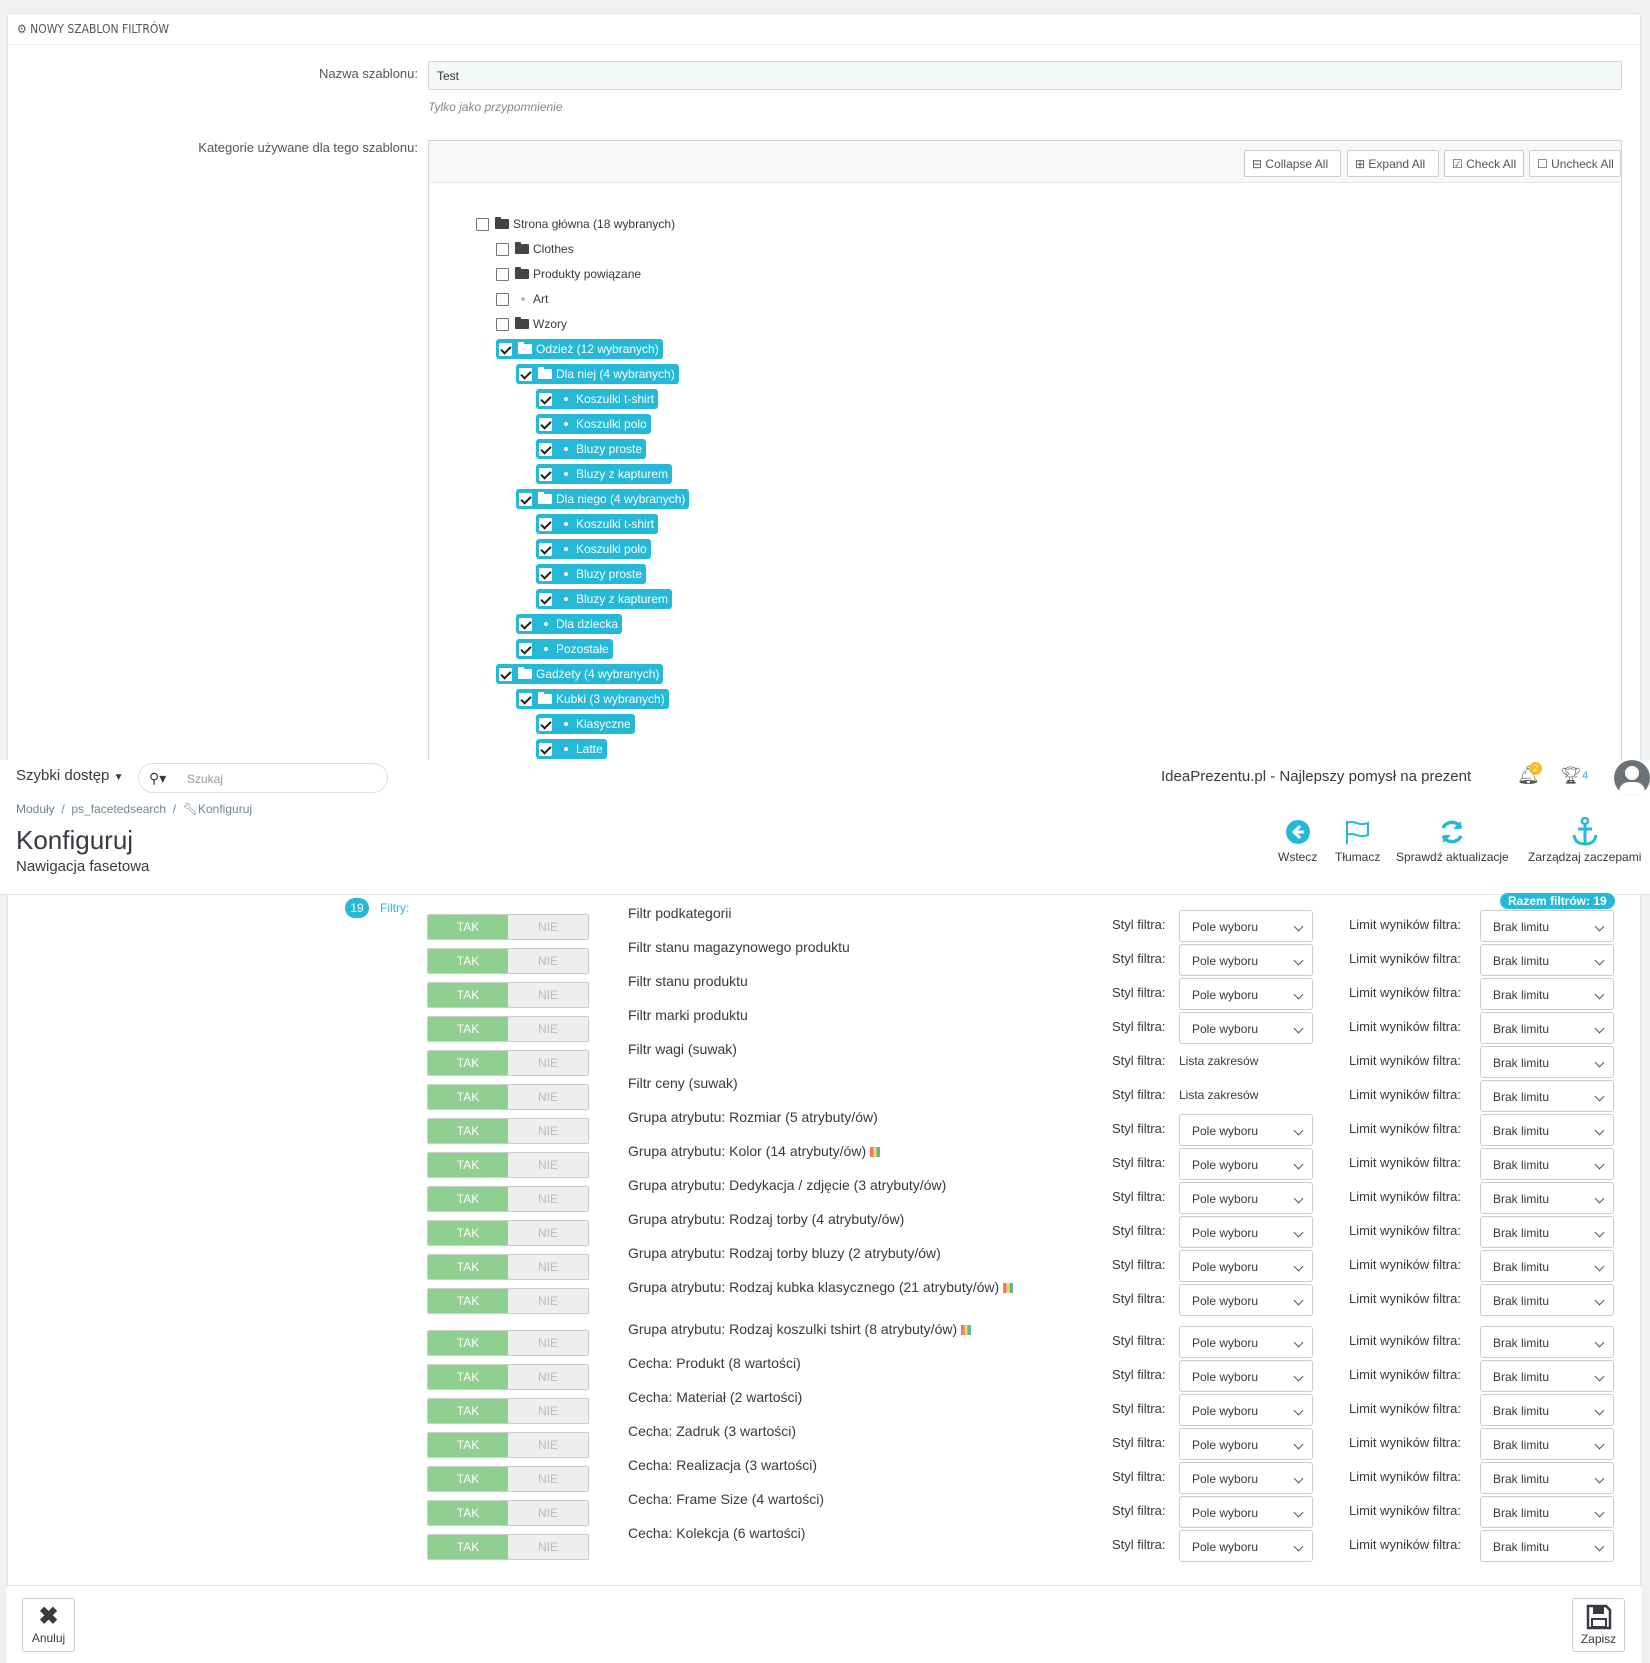 The width and height of the screenshot is (1650, 1663). Describe the element at coordinates (593, 549) in the screenshot. I see `tree-item: Koszulki polo` at that location.